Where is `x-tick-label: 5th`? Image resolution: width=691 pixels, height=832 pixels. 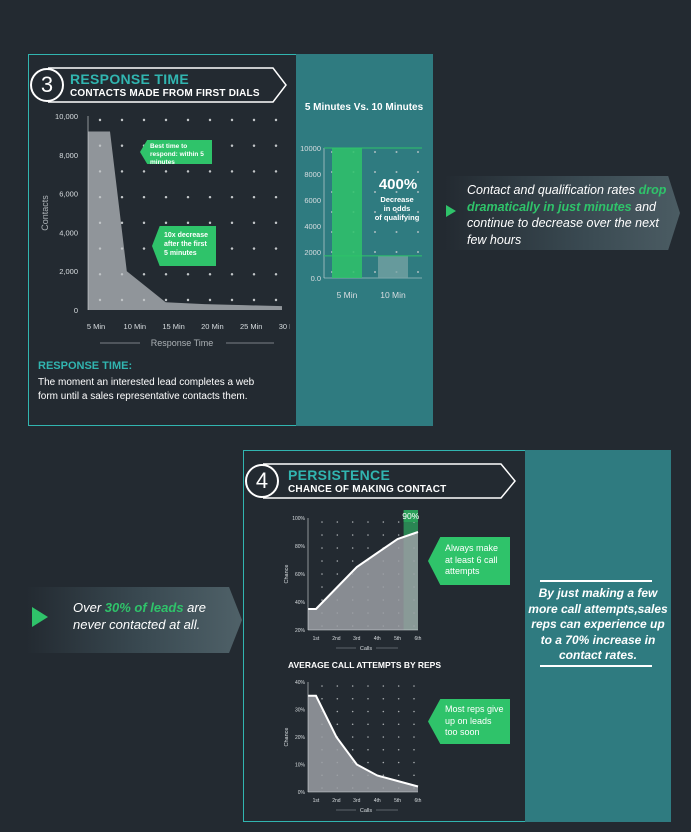 x-tick-label: 5th is located at coordinates (397, 639).